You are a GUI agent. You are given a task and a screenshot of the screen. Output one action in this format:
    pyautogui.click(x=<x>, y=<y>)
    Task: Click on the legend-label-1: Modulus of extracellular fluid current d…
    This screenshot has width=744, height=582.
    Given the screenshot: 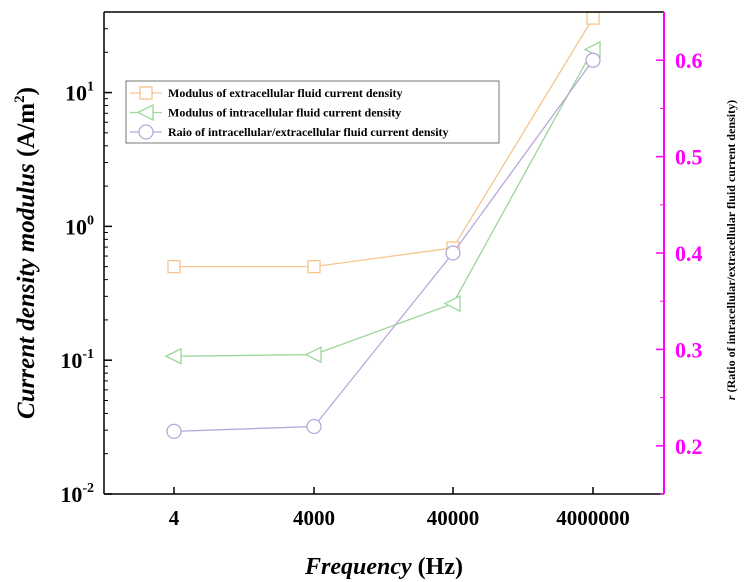 What is the action you would take?
    pyautogui.click(x=285, y=93)
    